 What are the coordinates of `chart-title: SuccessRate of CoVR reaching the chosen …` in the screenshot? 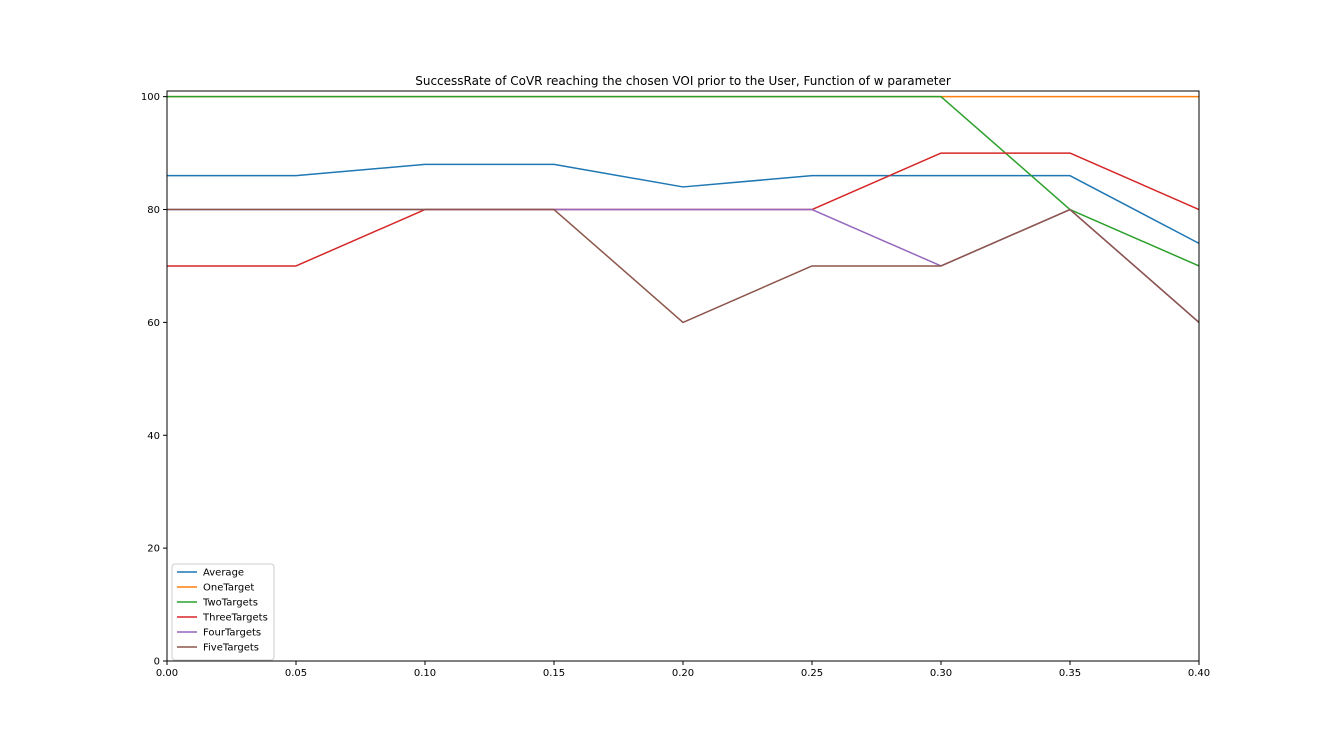 It's located at (683, 81).